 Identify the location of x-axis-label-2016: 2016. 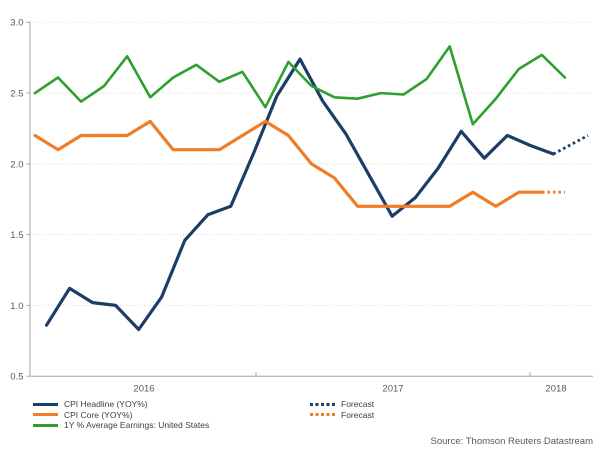
(143, 389).